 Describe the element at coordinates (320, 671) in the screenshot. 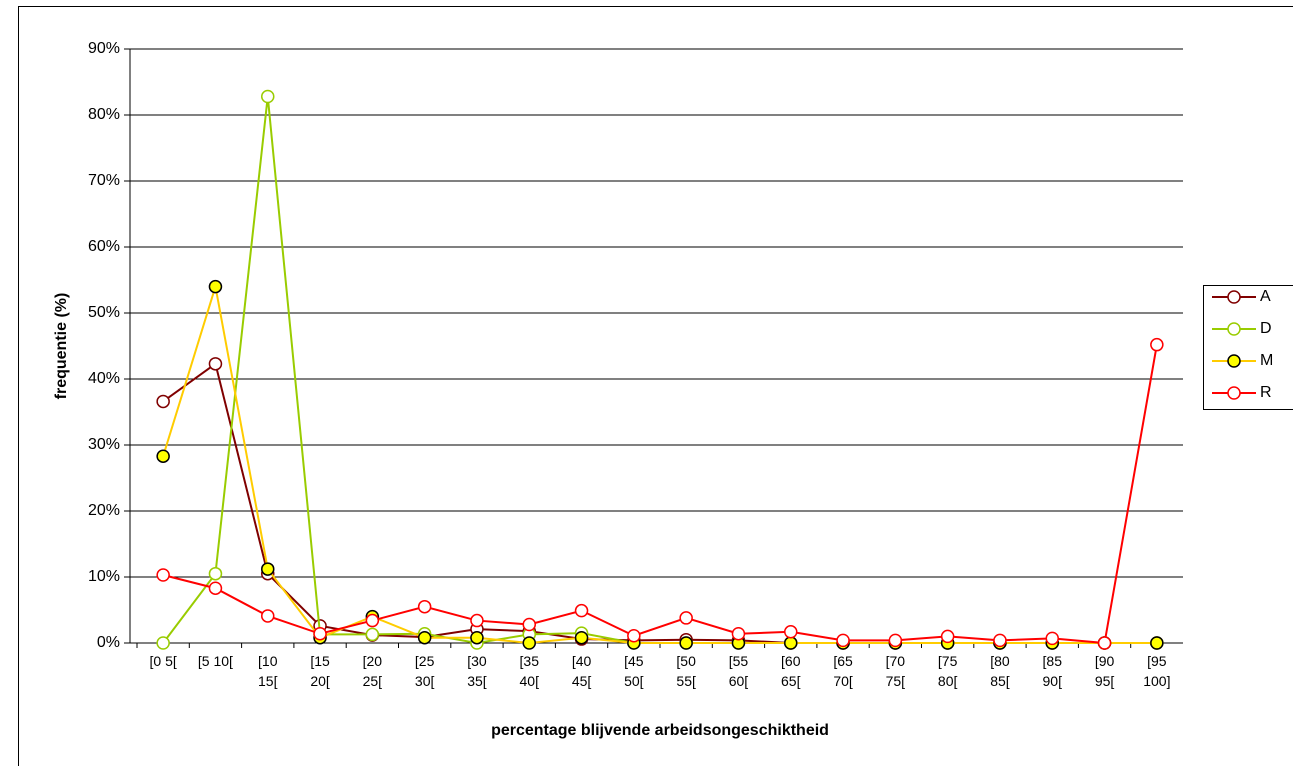

I see `x-tick-label: [15 20[` at that location.